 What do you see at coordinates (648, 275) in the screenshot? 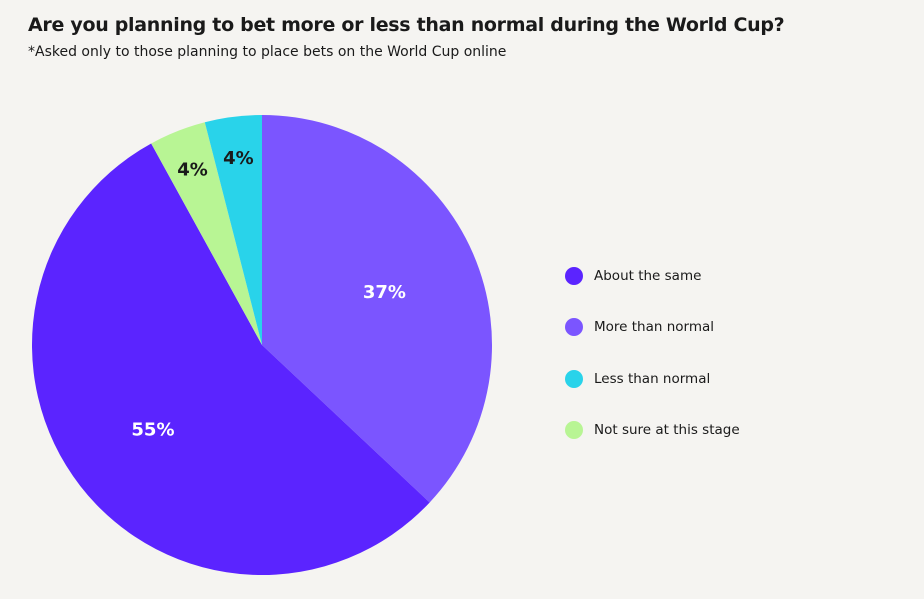
I see `legend-label: About the same` at bounding box center [648, 275].